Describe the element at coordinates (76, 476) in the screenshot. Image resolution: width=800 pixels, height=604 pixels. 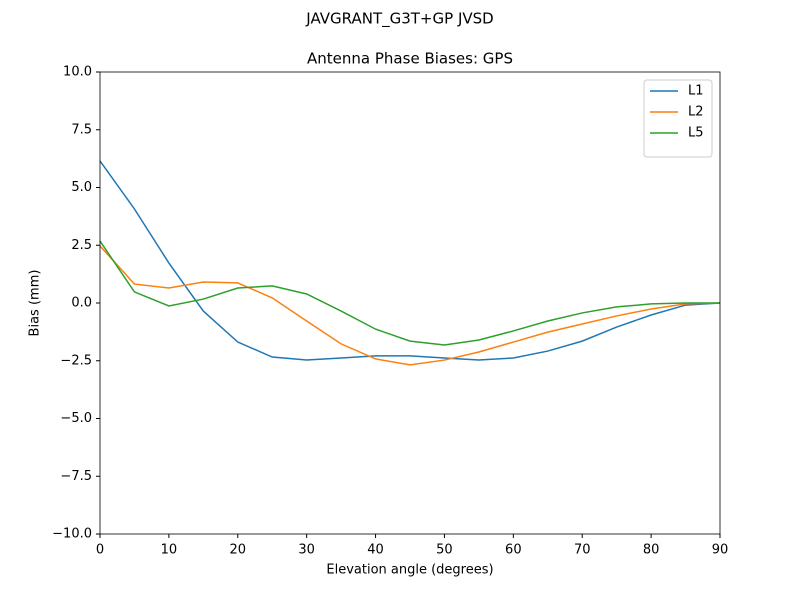
I see `y-tick-label: −7.5` at that location.